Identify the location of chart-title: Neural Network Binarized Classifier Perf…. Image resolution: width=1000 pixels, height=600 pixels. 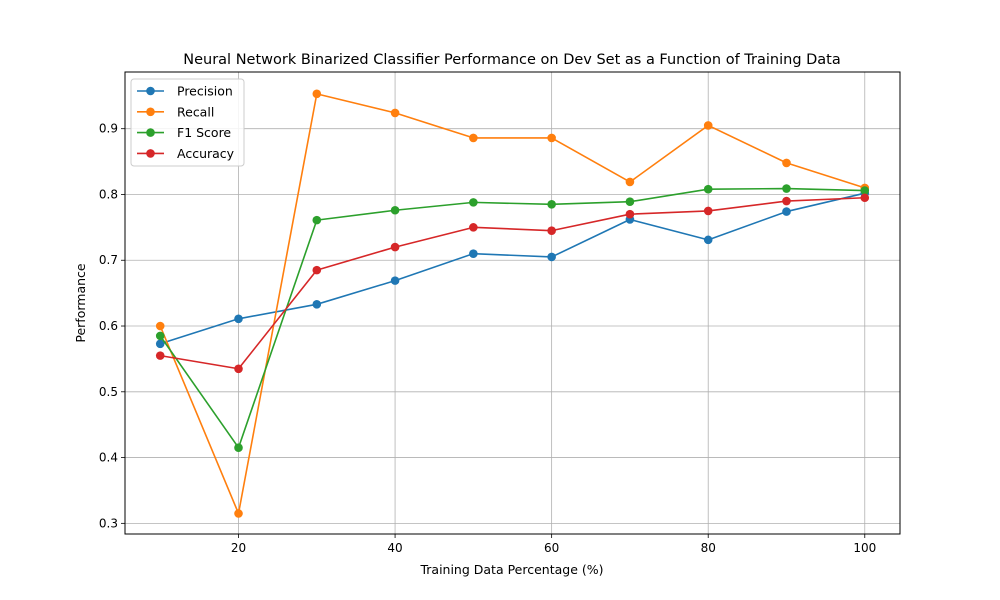
(512, 60).